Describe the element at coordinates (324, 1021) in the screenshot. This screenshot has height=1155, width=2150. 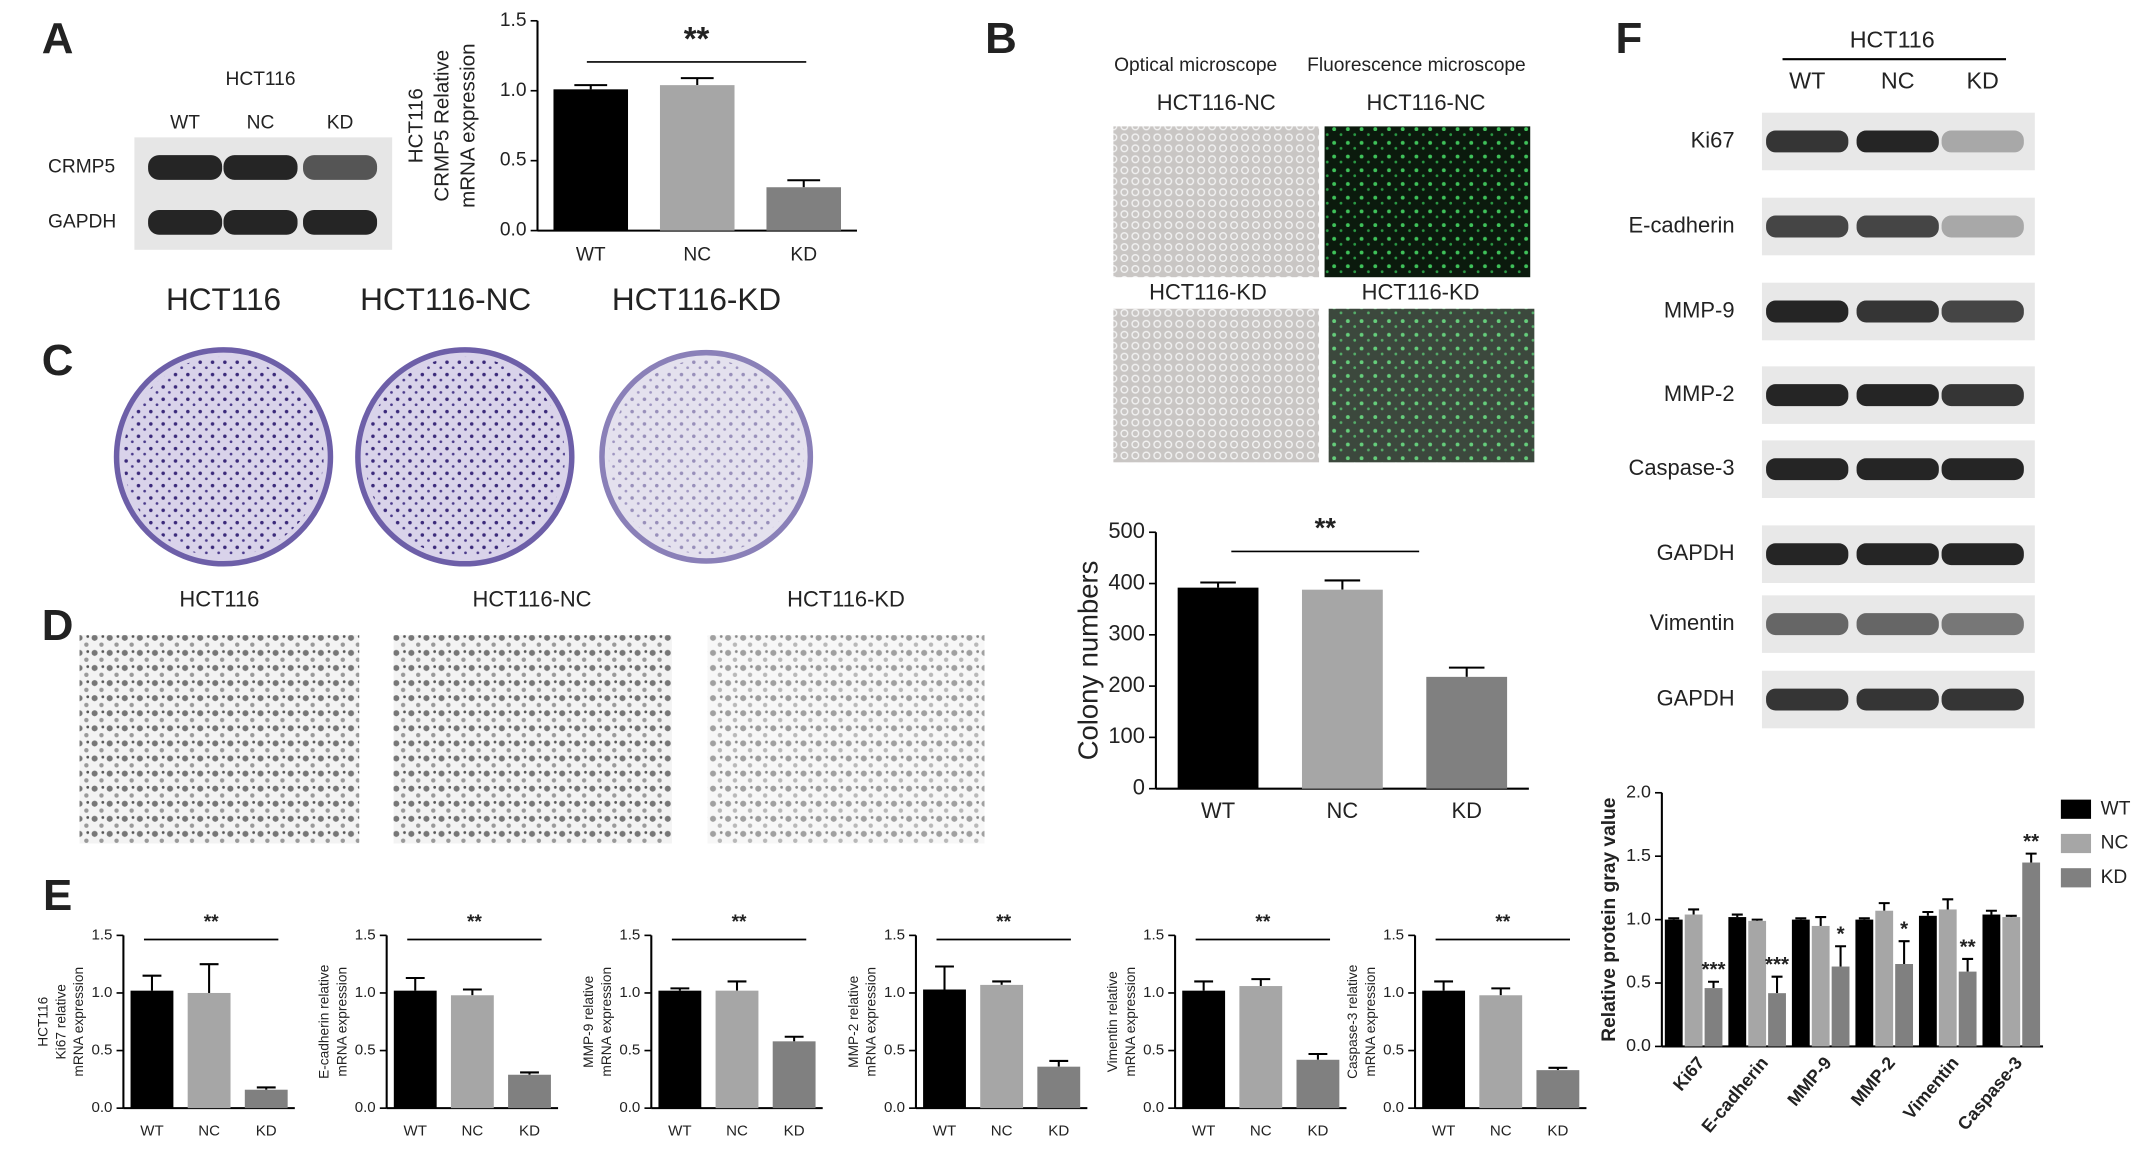
I see `y-axis-label: E-cadherin relative` at that location.